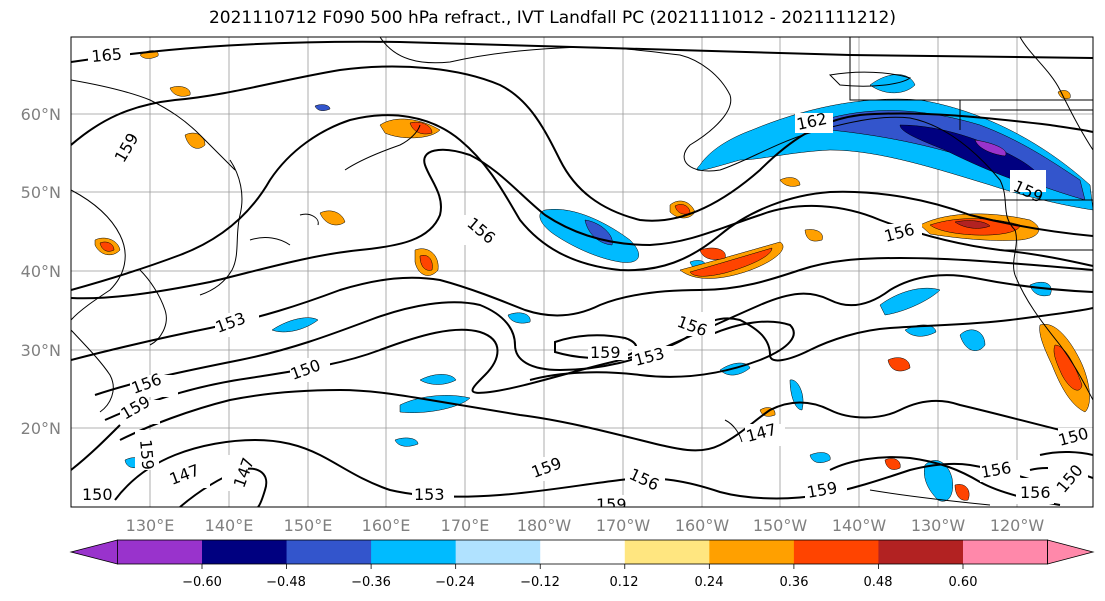  I want to click on colorbar-tick-label: 0.36, so click(794, 582).